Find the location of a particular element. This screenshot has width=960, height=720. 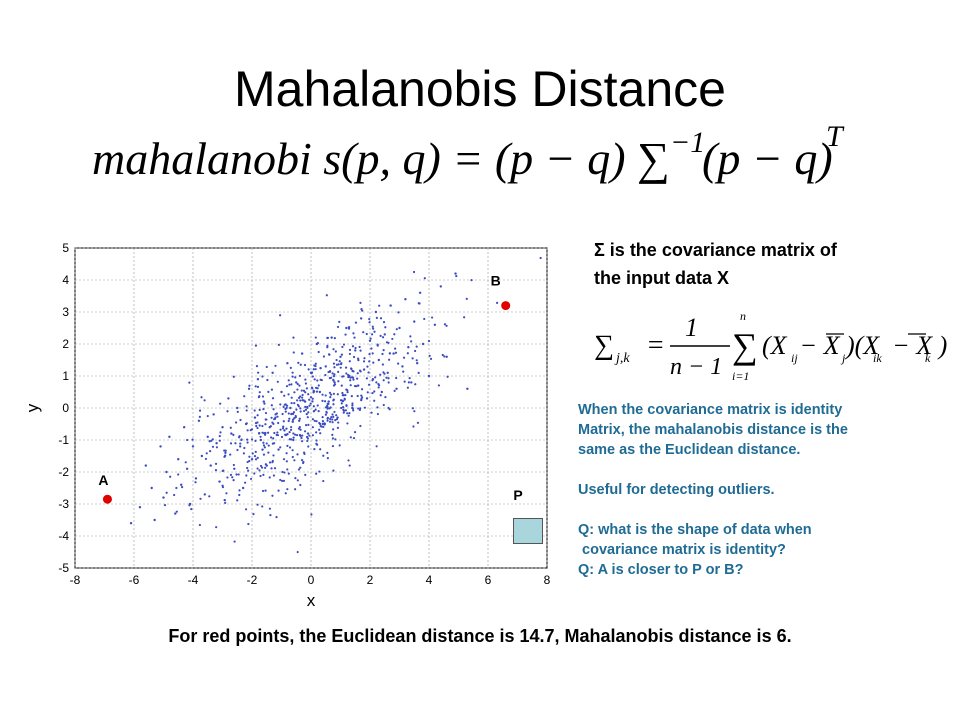

point-p-label: P is located at coordinates (517, 495).